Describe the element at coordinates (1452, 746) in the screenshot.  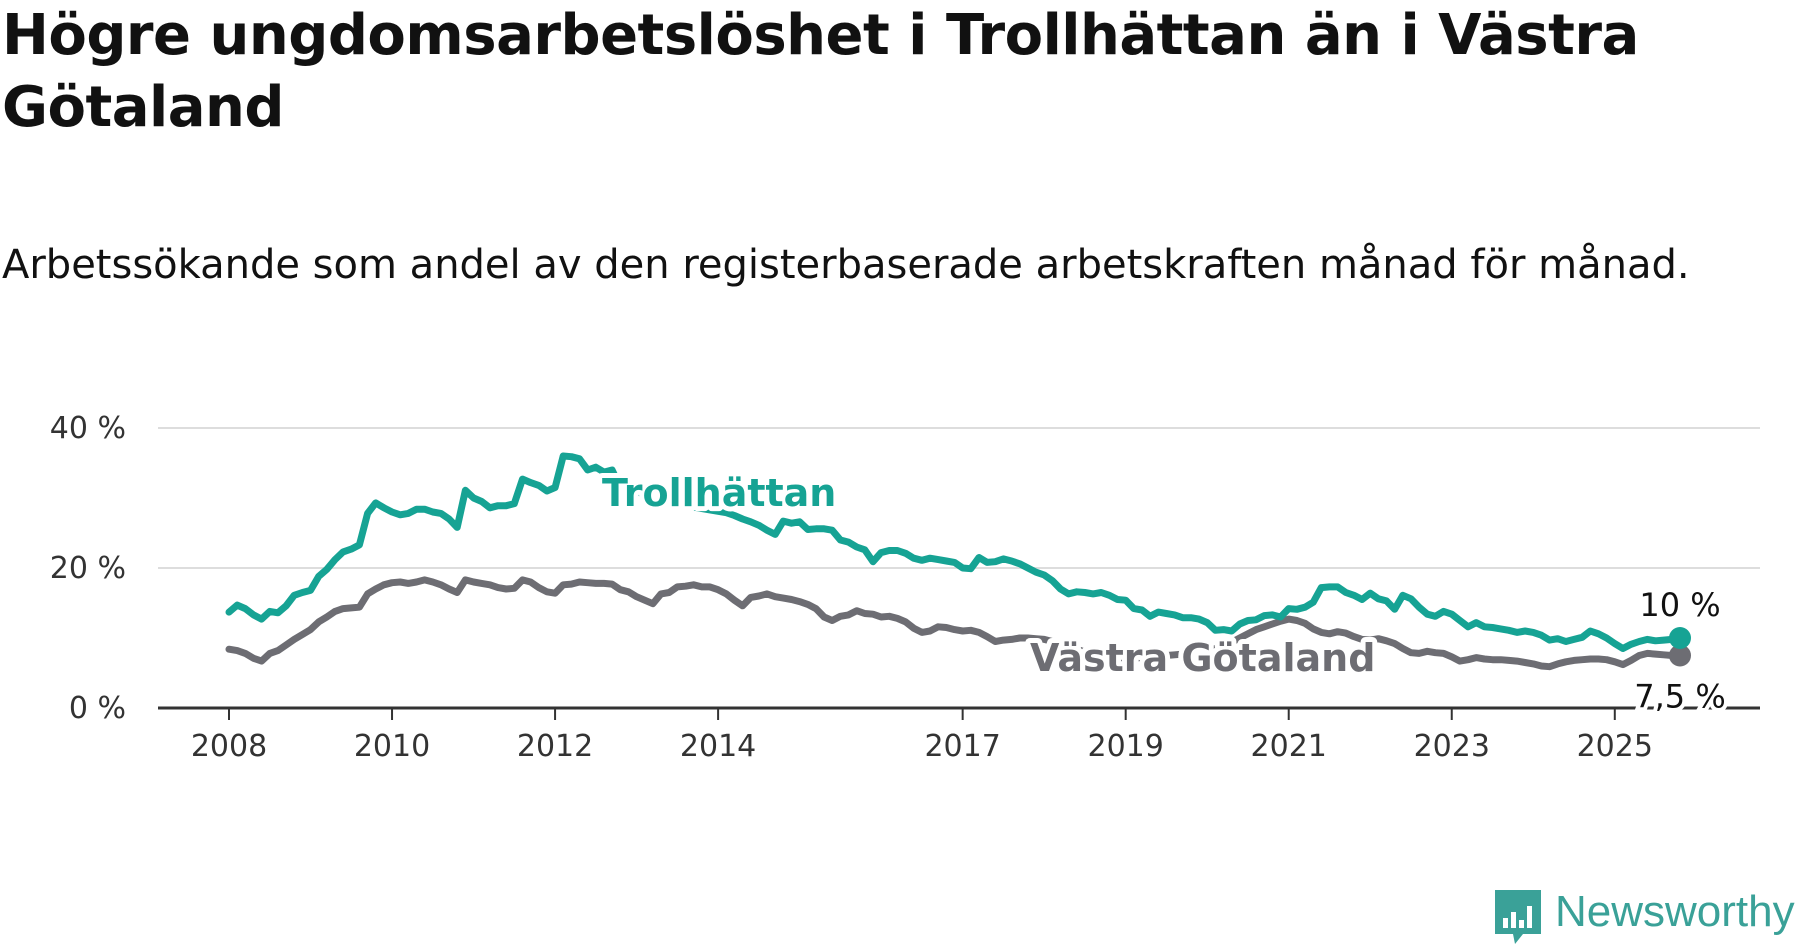
I see `x-tick-label: 2023` at that location.